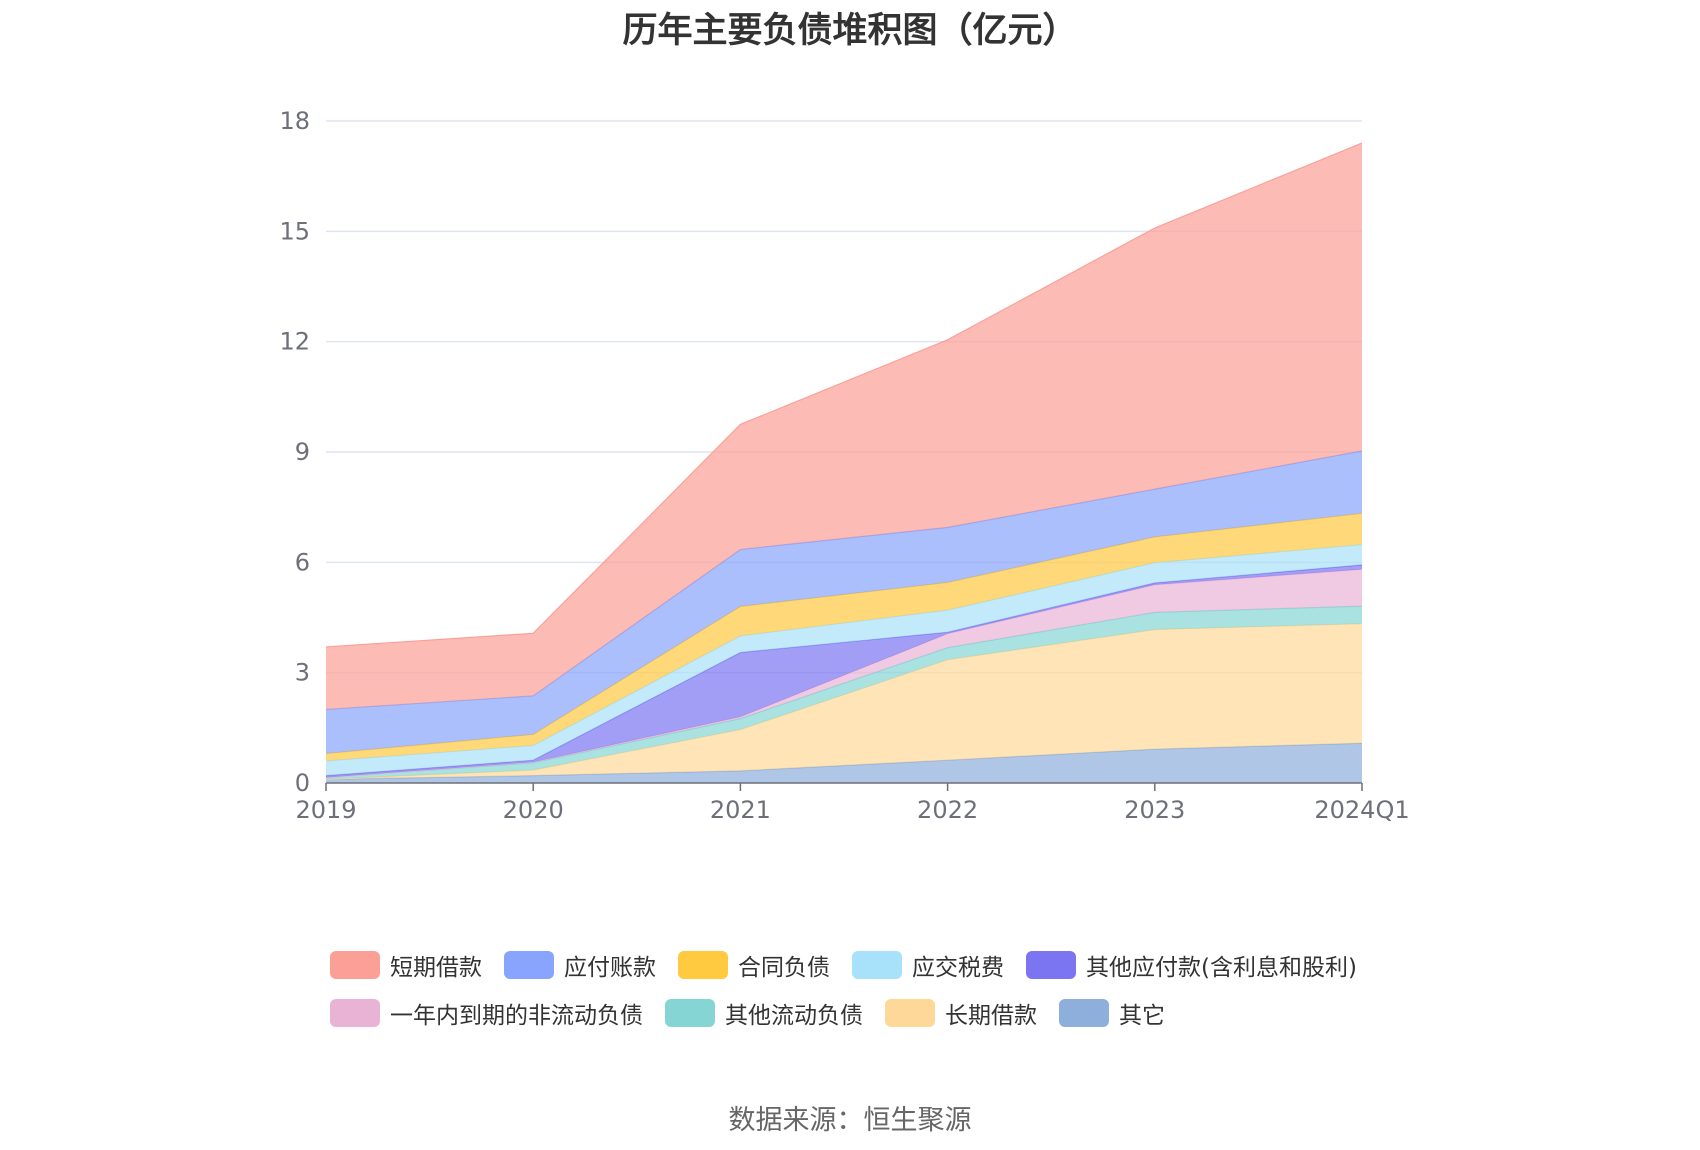 The height and width of the screenshot is (1150, 1700). Describe the element at coordinates (880, 1013) in the screenshot. I see `legend-row-2: 一年内到期的非流动负债 其他流动负债 长期借款 其它` at that location.